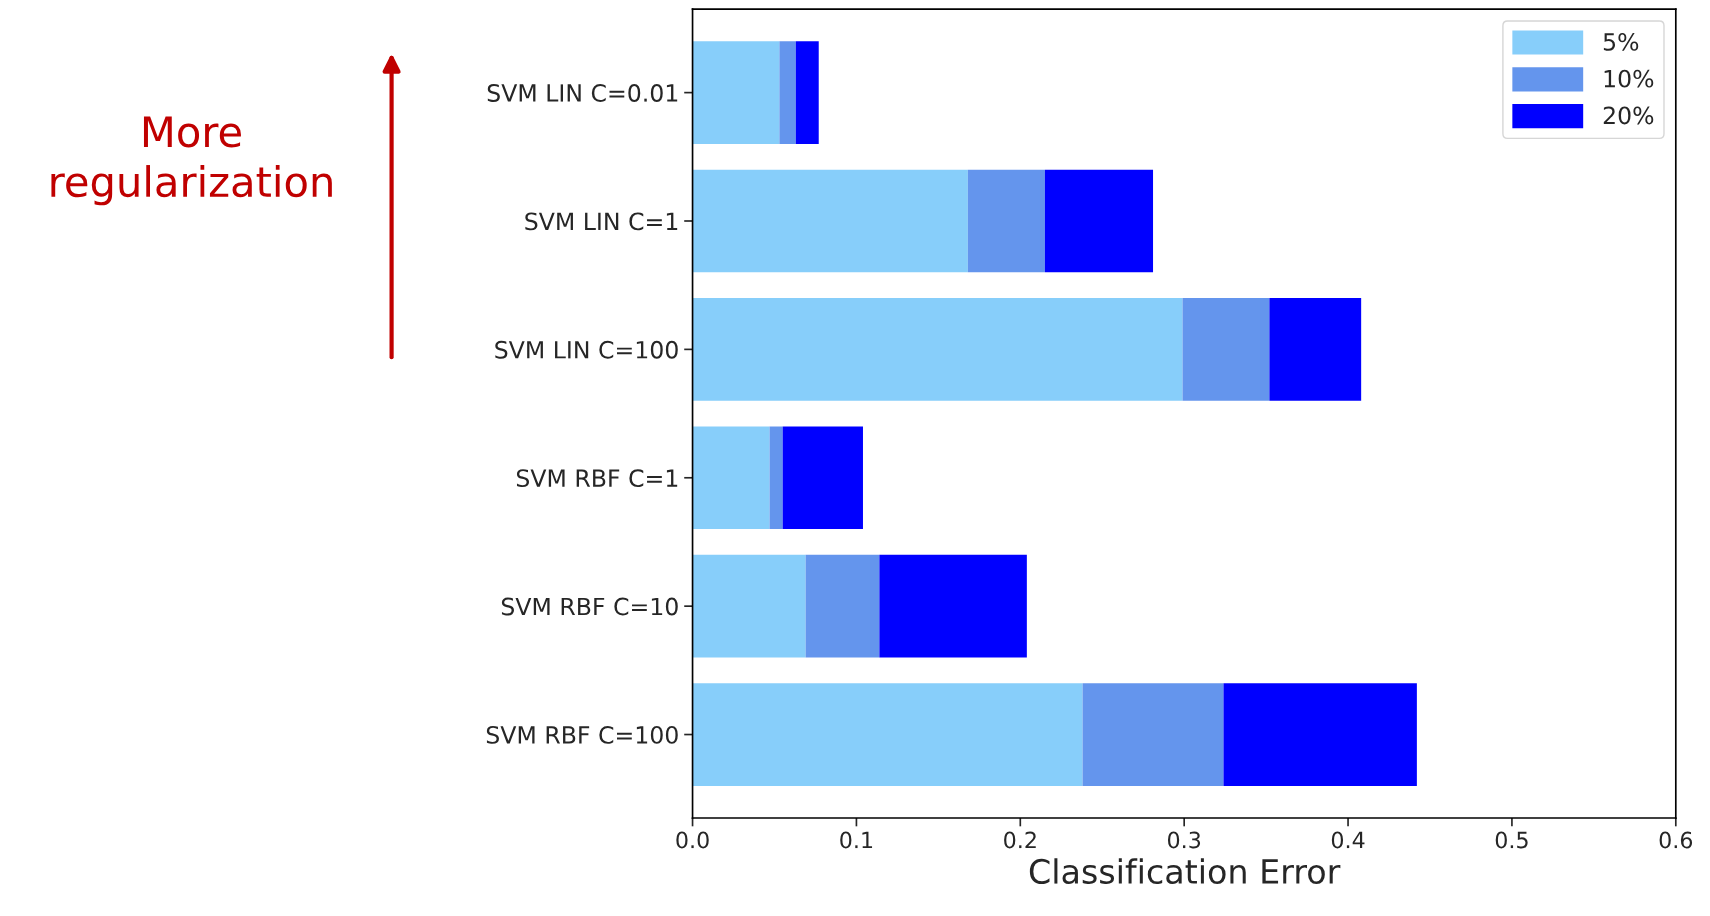 This screenshot has height=916, width=1710. I want to click on legend-label: 10%, so click(1629, 78).